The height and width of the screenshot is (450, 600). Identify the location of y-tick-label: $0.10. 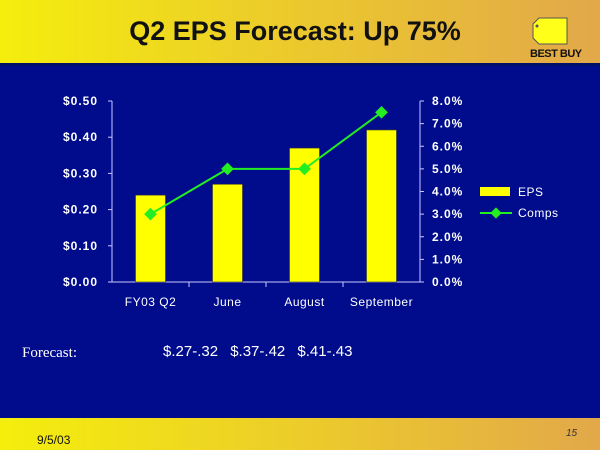
(80, 246).